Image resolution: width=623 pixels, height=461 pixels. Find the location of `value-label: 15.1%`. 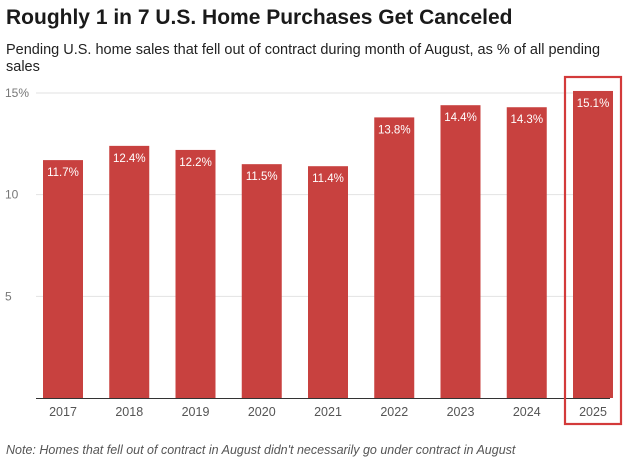

value-label: 15.1% is located at coordinates (593, 104).